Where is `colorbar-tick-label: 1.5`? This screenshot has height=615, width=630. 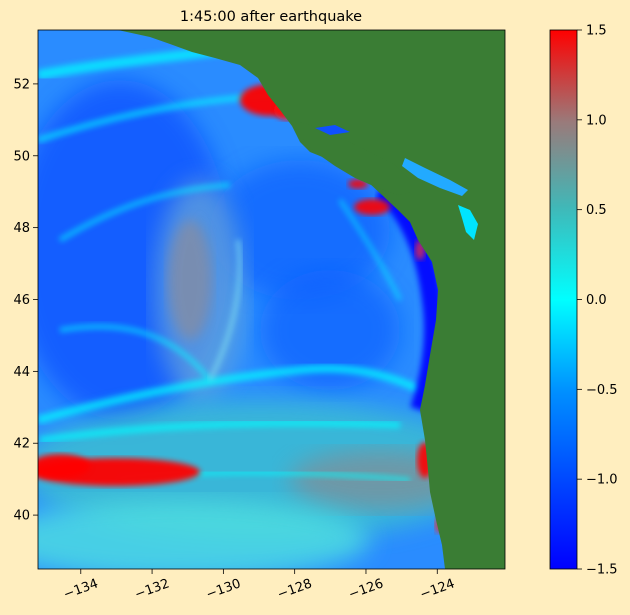
colorbar-tick-label: 1.5 is located at coordinates (596, 31).